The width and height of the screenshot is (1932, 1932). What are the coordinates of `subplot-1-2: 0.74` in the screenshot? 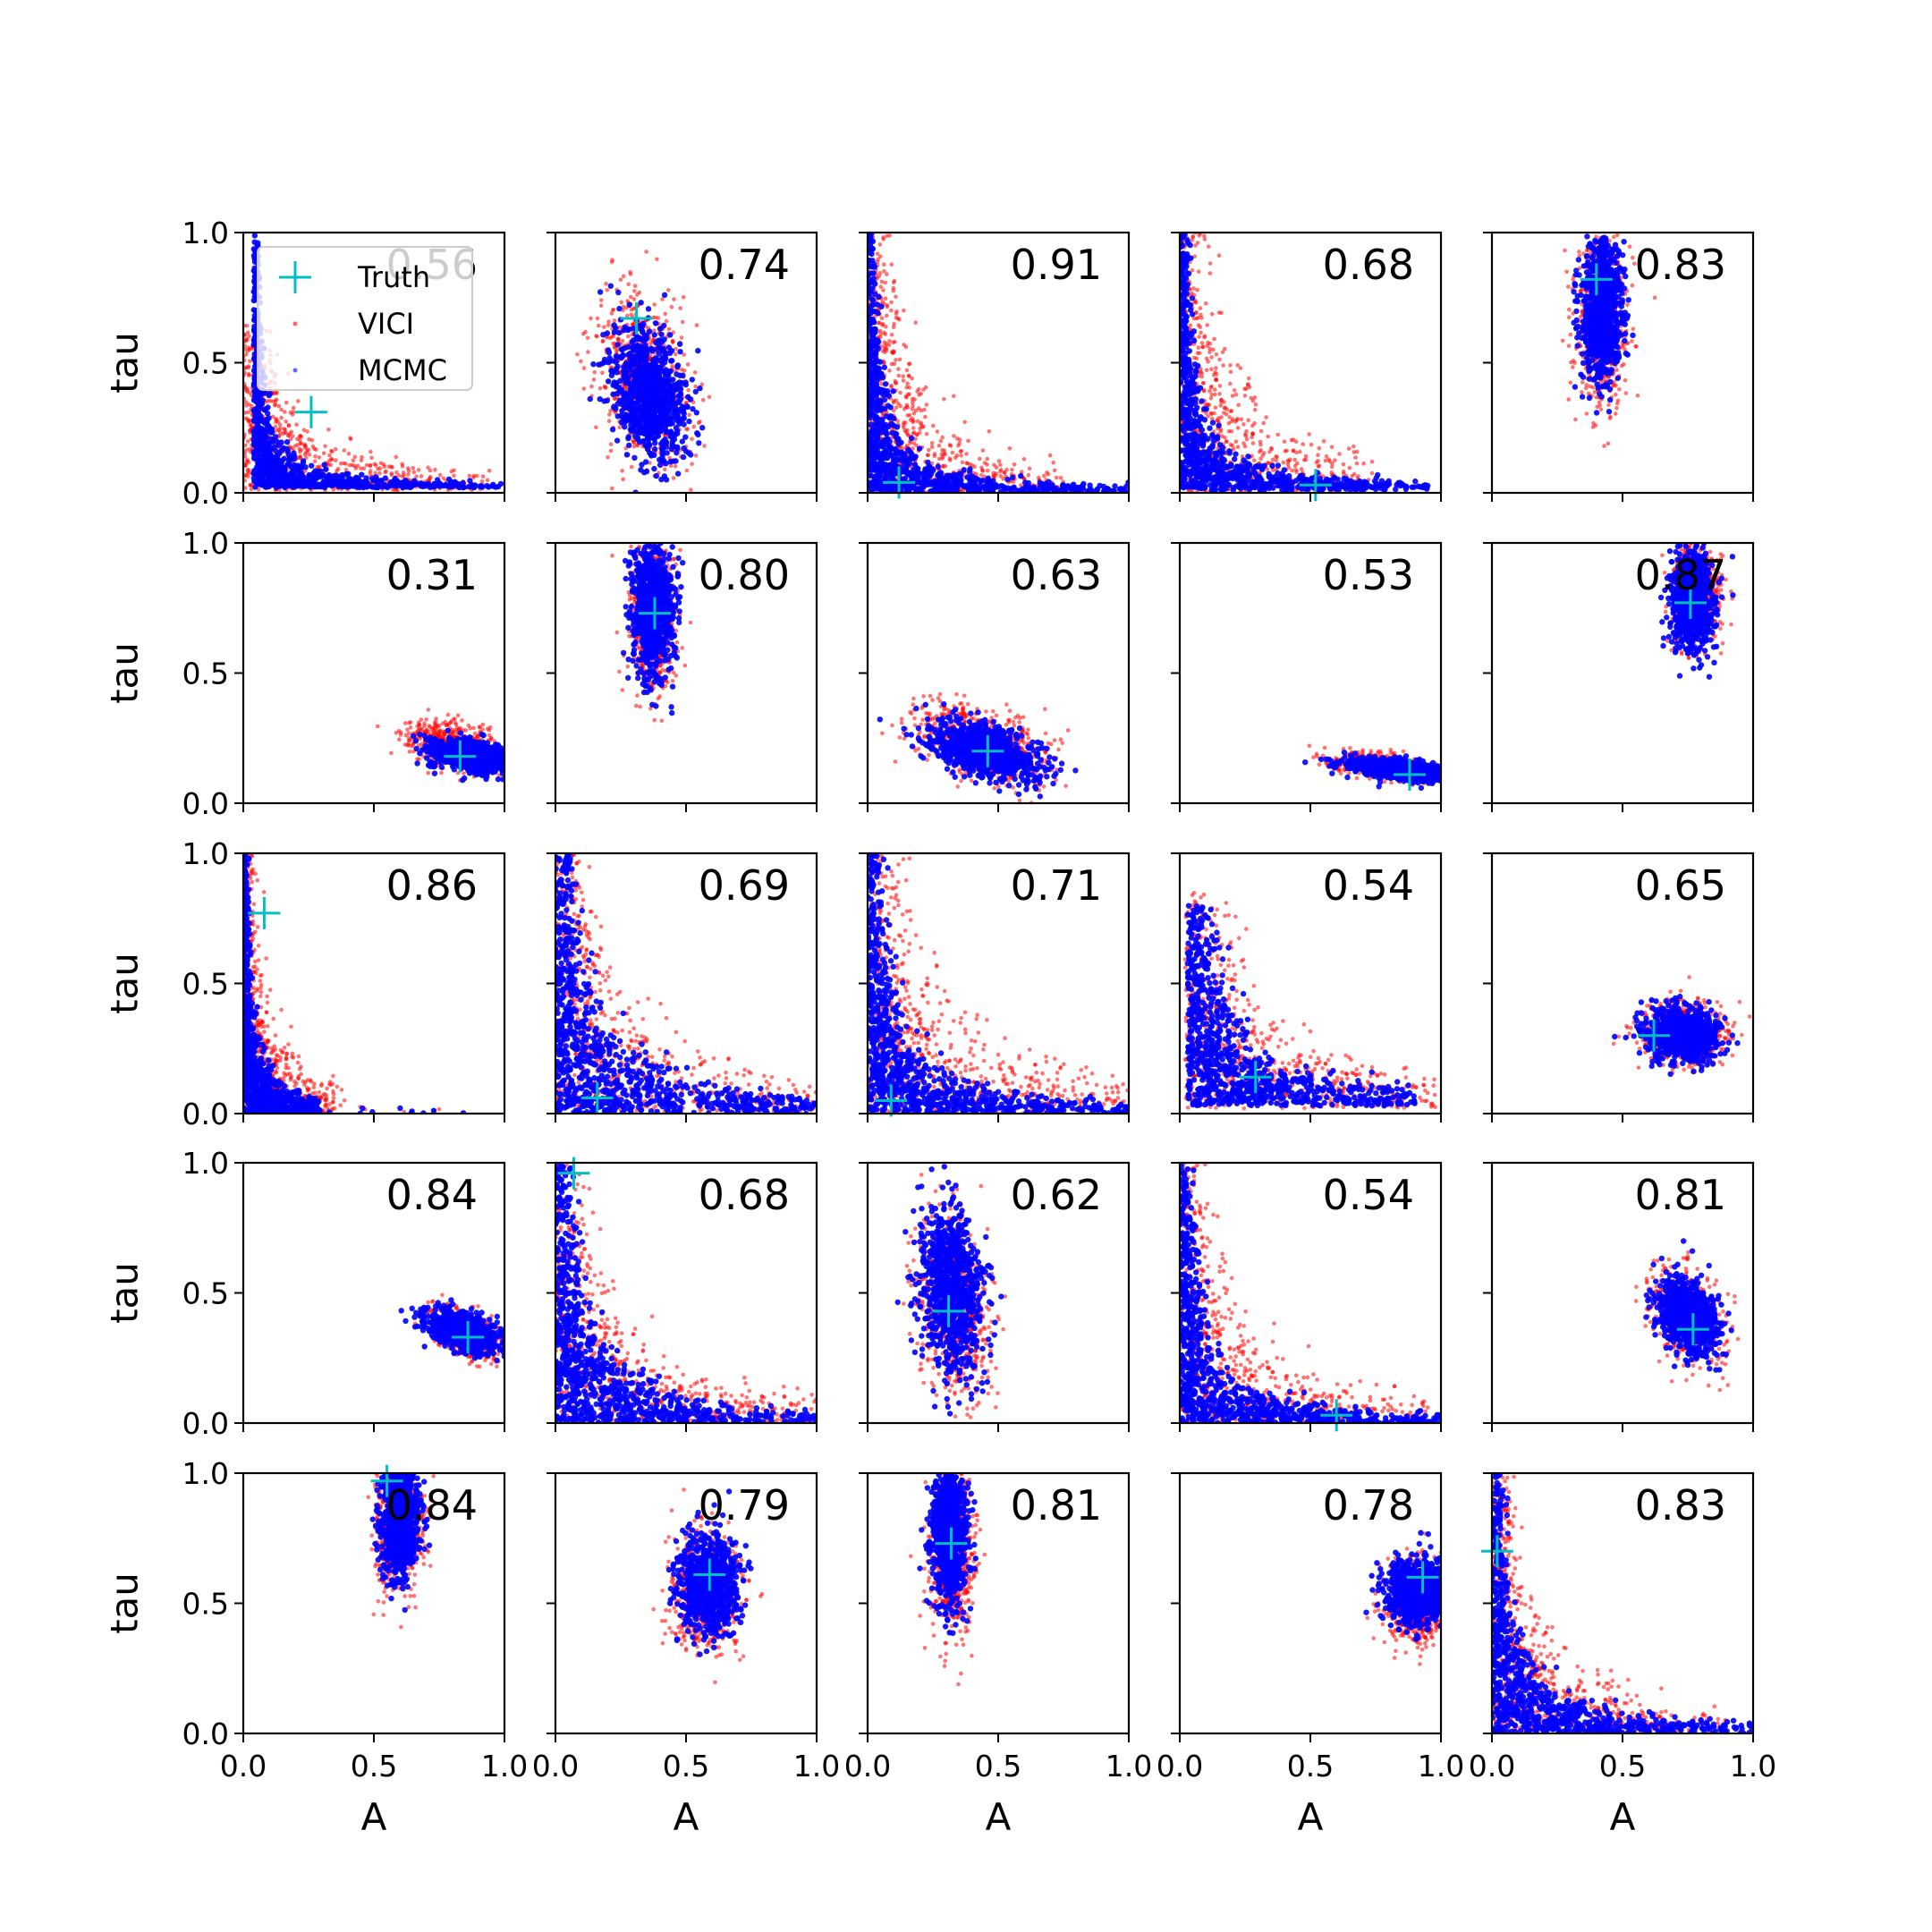 It's located at (682, 366).